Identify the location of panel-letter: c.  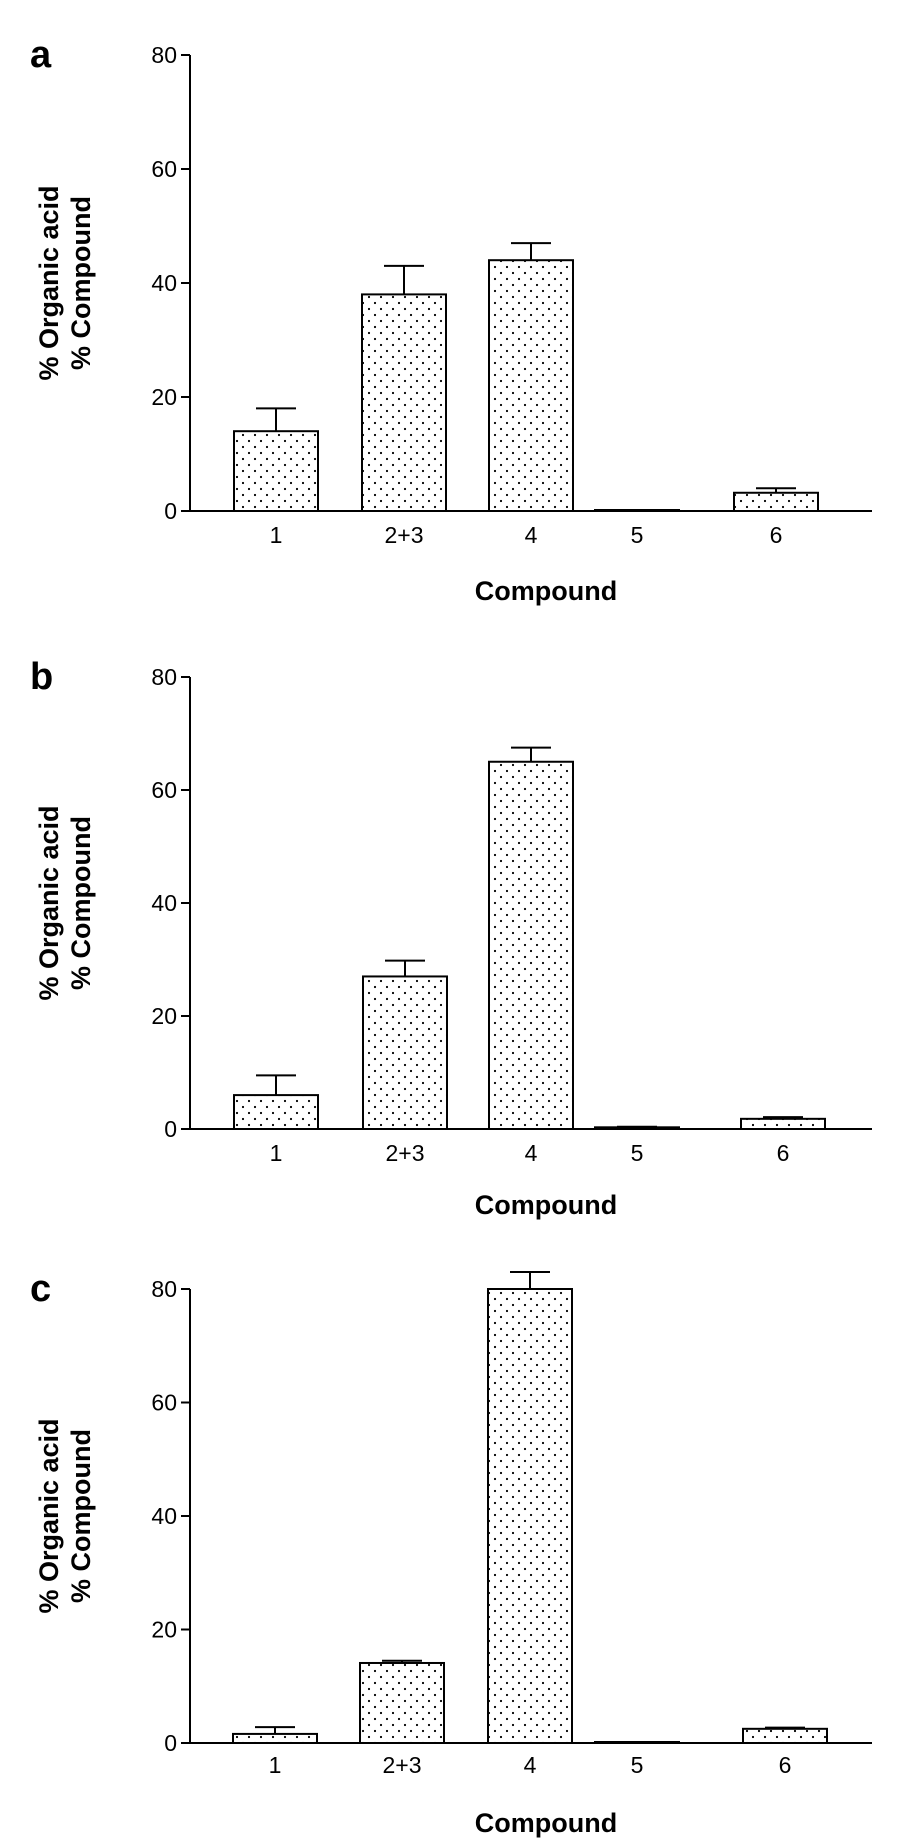
(40, 1289).